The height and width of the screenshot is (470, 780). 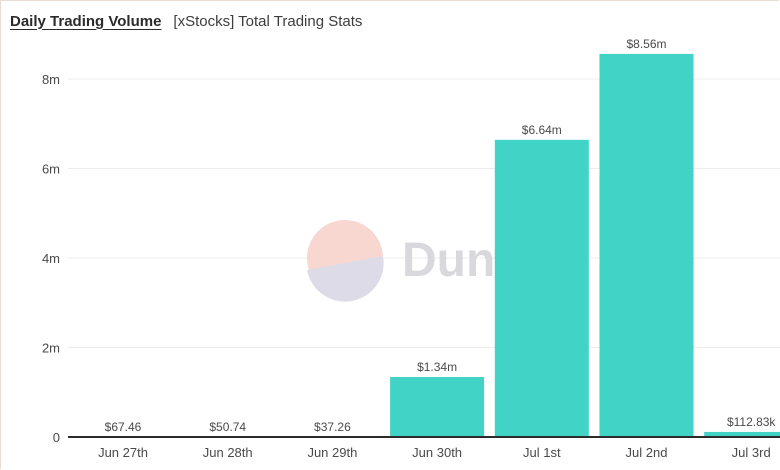 I want to click on x-tick-label: Jul 3rd, so click(x=751, y=452).